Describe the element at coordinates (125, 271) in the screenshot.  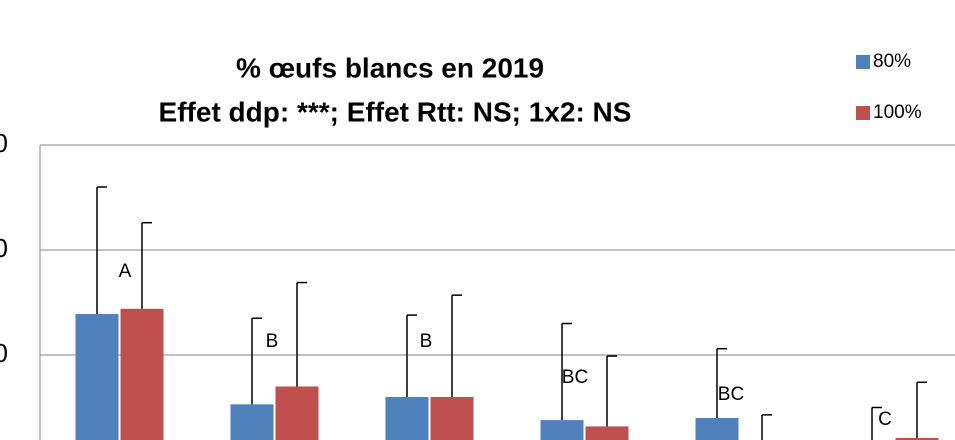
I see `significance-letter: A` at that location.